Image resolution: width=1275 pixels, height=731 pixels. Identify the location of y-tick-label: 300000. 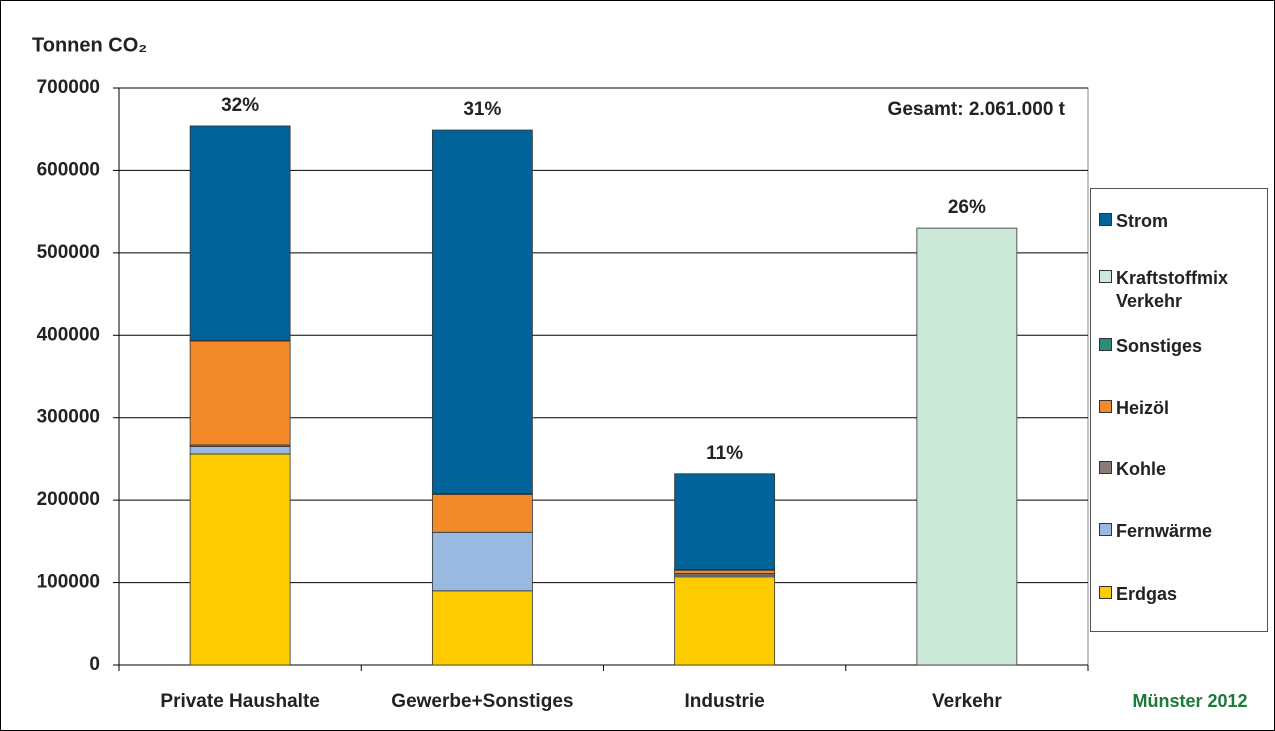
(68, 417).